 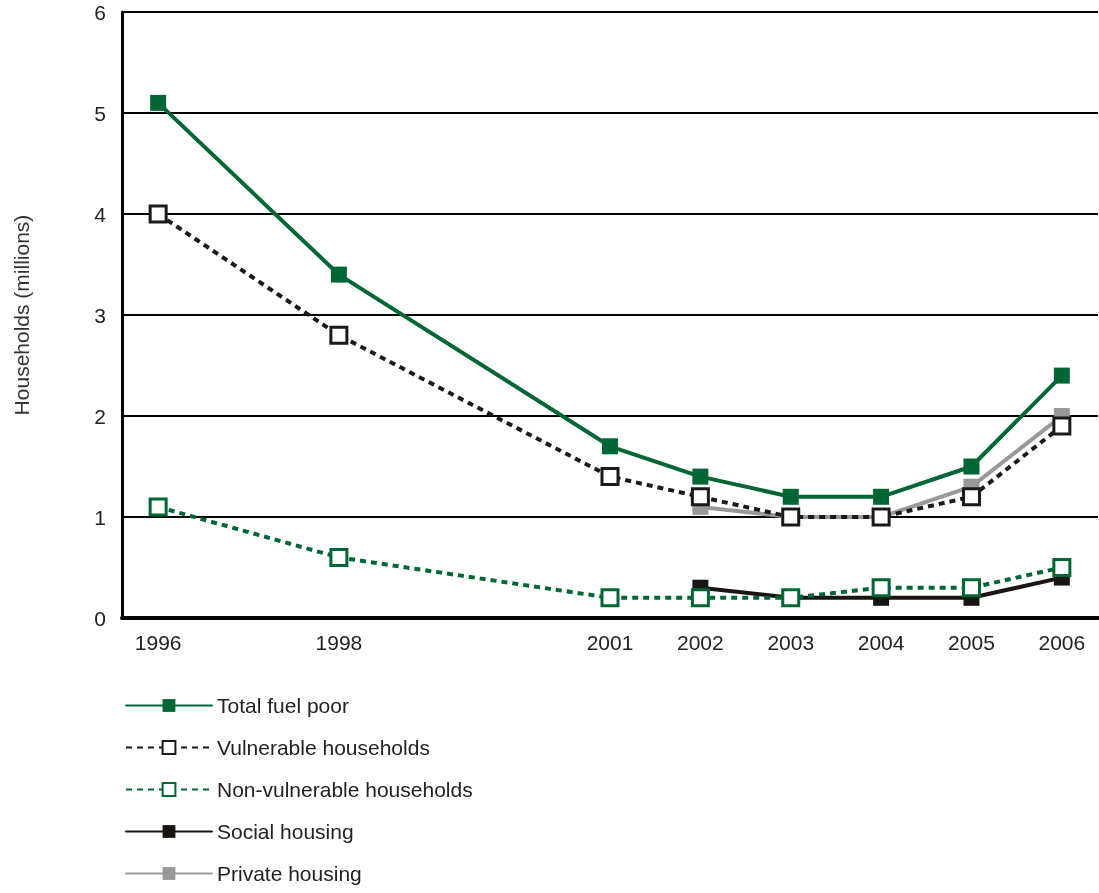 I want to click on legend-label: Social housing, so click(x=285, y=831).